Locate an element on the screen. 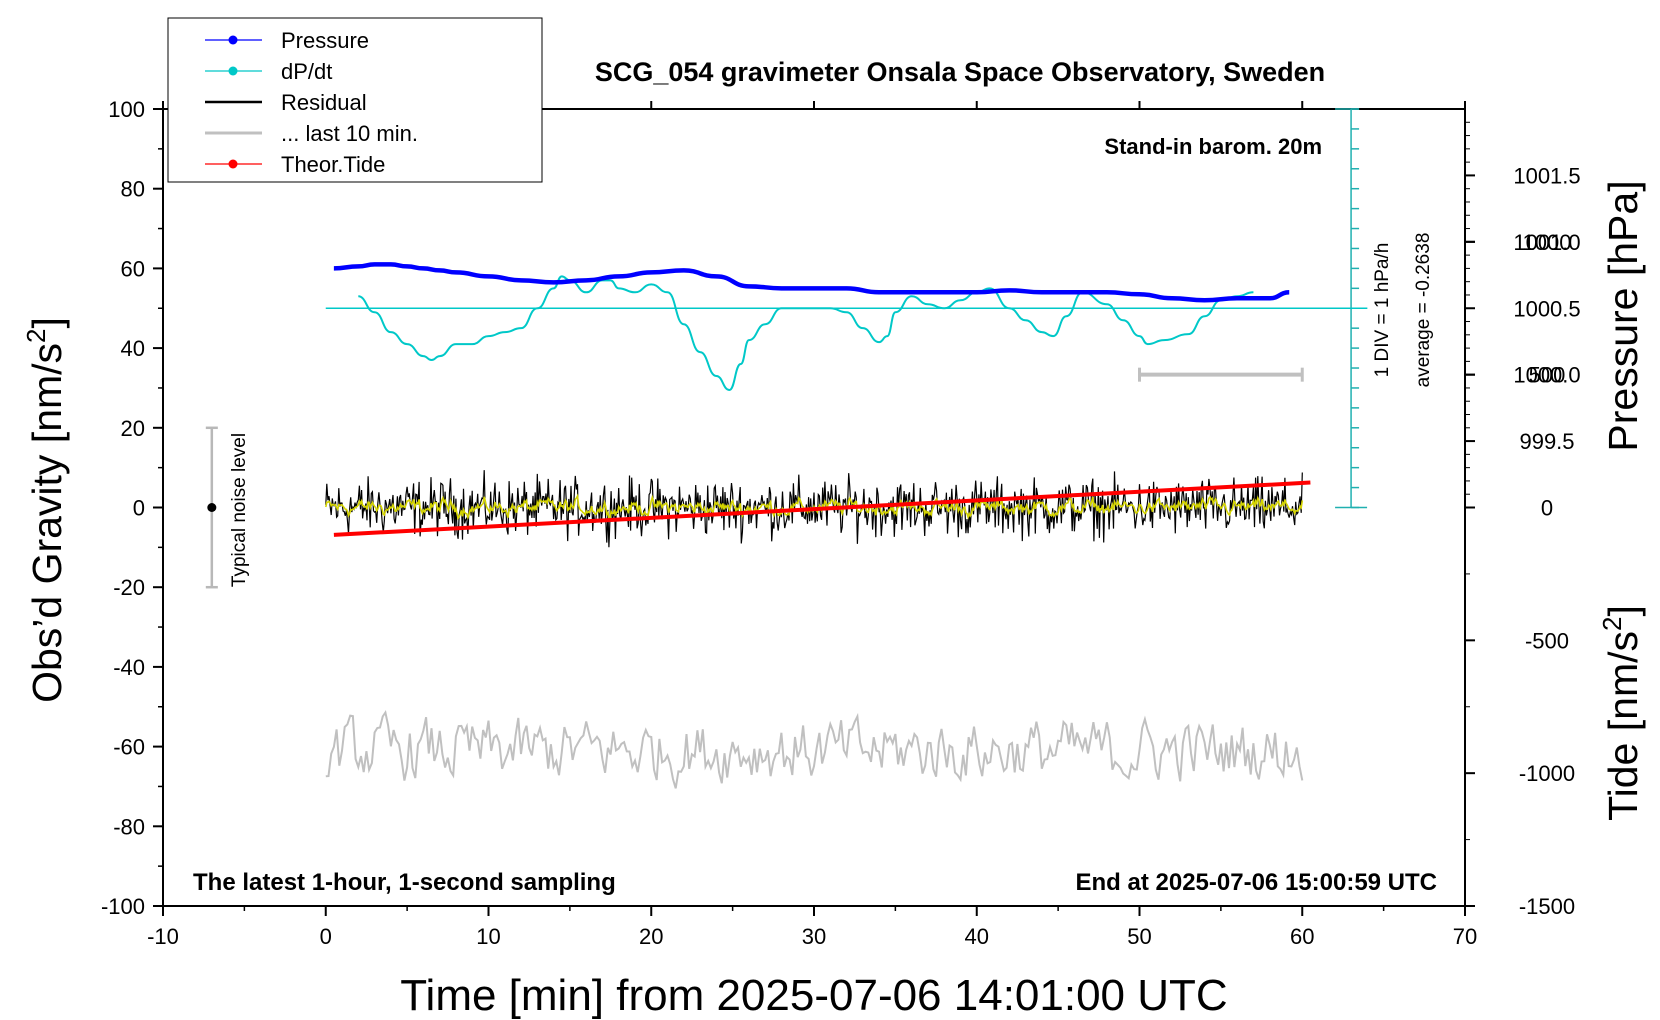 This screenshot has height=1020, width=1660. pressure-axis-label: Pressure [hPa] is located at coordinates (1623, 315).